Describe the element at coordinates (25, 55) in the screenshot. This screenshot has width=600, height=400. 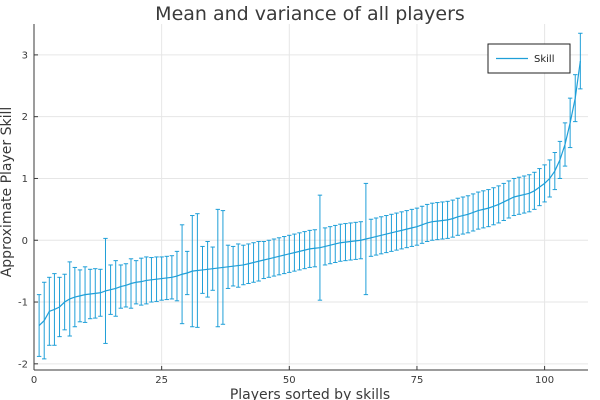
I see `y-tick-label: 3` at that location.